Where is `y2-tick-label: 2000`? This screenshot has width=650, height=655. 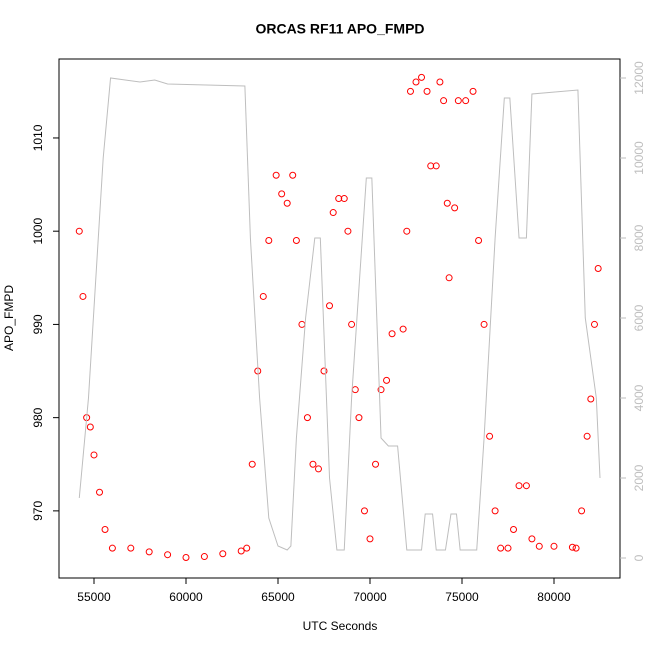 y2-tick-label: 2000 is located at coordinates (639, 477).